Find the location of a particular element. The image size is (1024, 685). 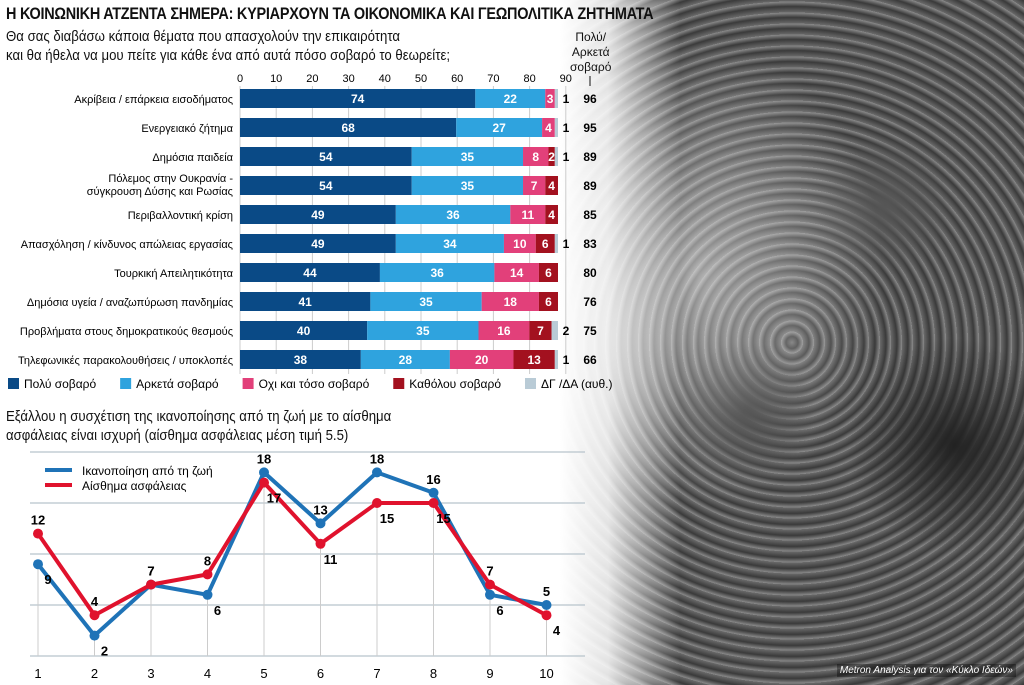

x-tick-label: 4 is located at coordinates (207, 673).